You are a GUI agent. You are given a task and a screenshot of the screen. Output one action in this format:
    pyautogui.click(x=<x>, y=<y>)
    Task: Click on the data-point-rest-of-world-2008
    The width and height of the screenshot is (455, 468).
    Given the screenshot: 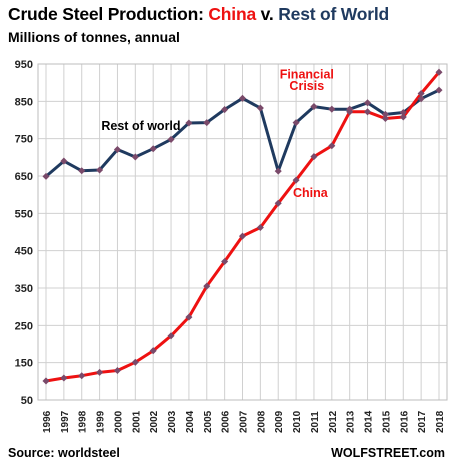 What is the action you would take?
    pyautogui.click(x=260, y=108)
    